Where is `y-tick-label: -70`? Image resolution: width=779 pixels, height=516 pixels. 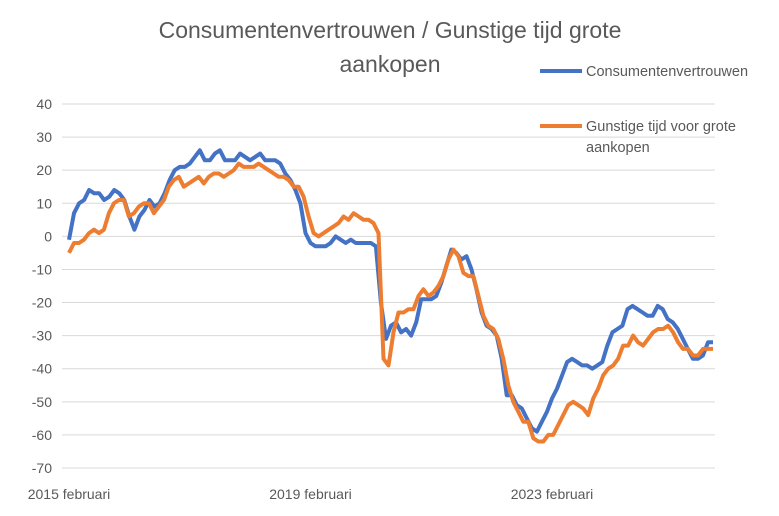
y-tick-label: -70 is located at coordinates (42, 468).